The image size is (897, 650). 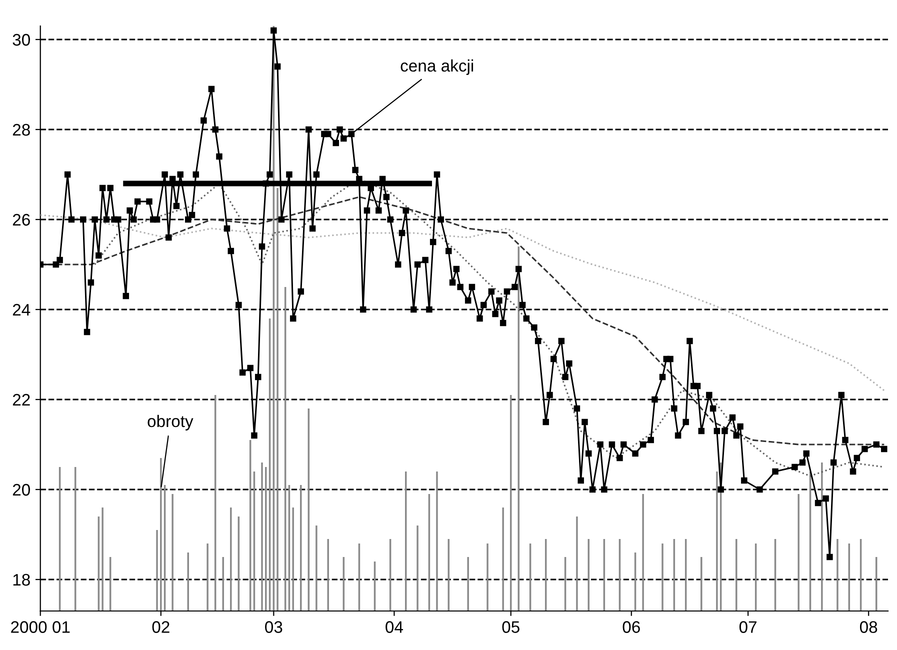 What do you see at coordinates (21, 400) in the screenshot?
I see `y-tick-label: 22` at bounding box center [21, 400].